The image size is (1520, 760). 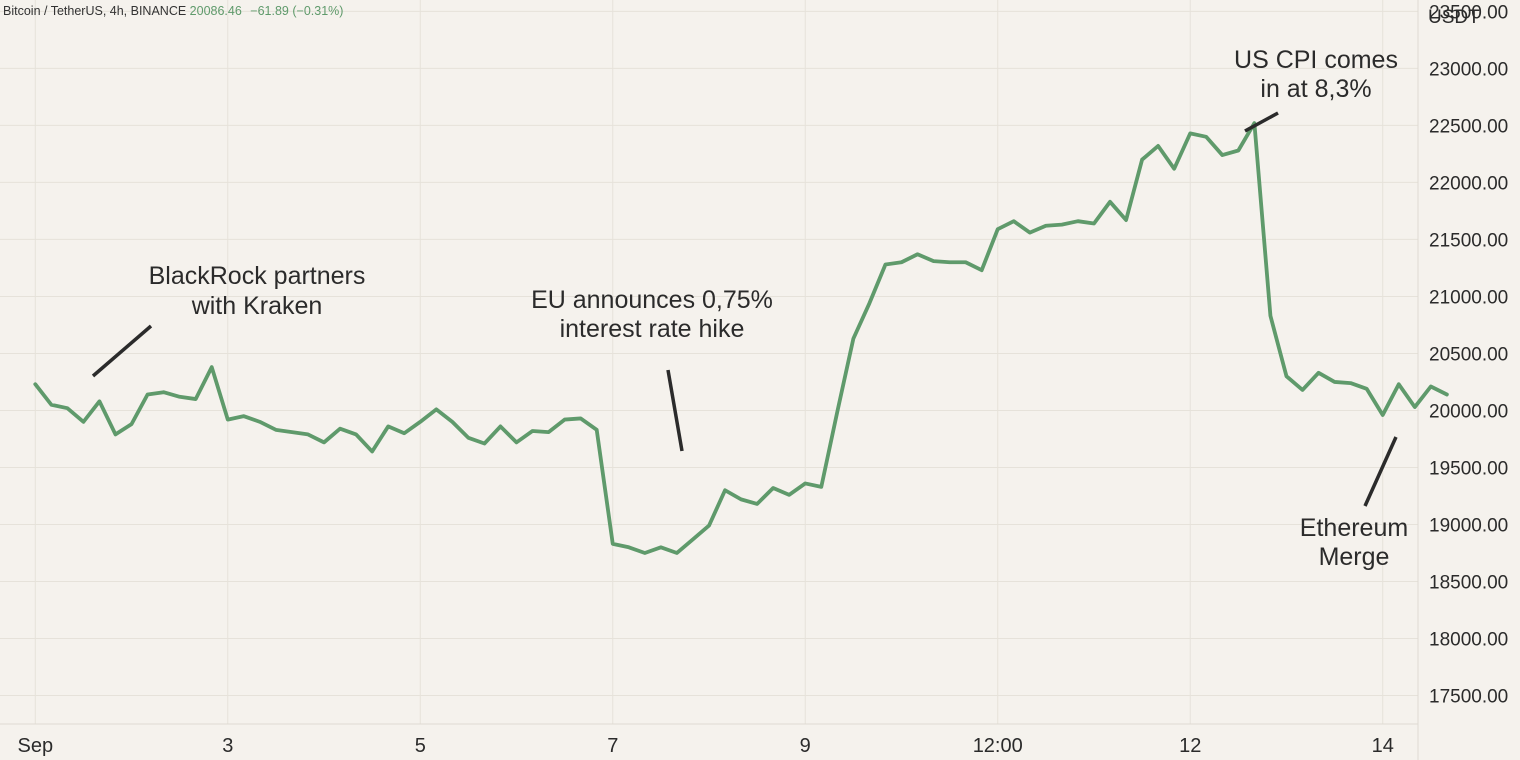 I want to click on x-tick-label: 7, so click(x=612, y=746).